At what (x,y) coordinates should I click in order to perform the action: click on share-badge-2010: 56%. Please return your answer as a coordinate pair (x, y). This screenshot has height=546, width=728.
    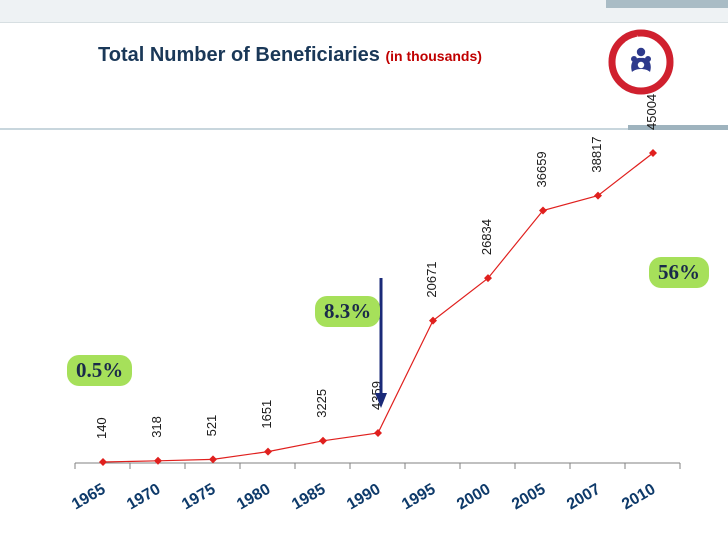
    Looking at the image, I should click on (679, 272).